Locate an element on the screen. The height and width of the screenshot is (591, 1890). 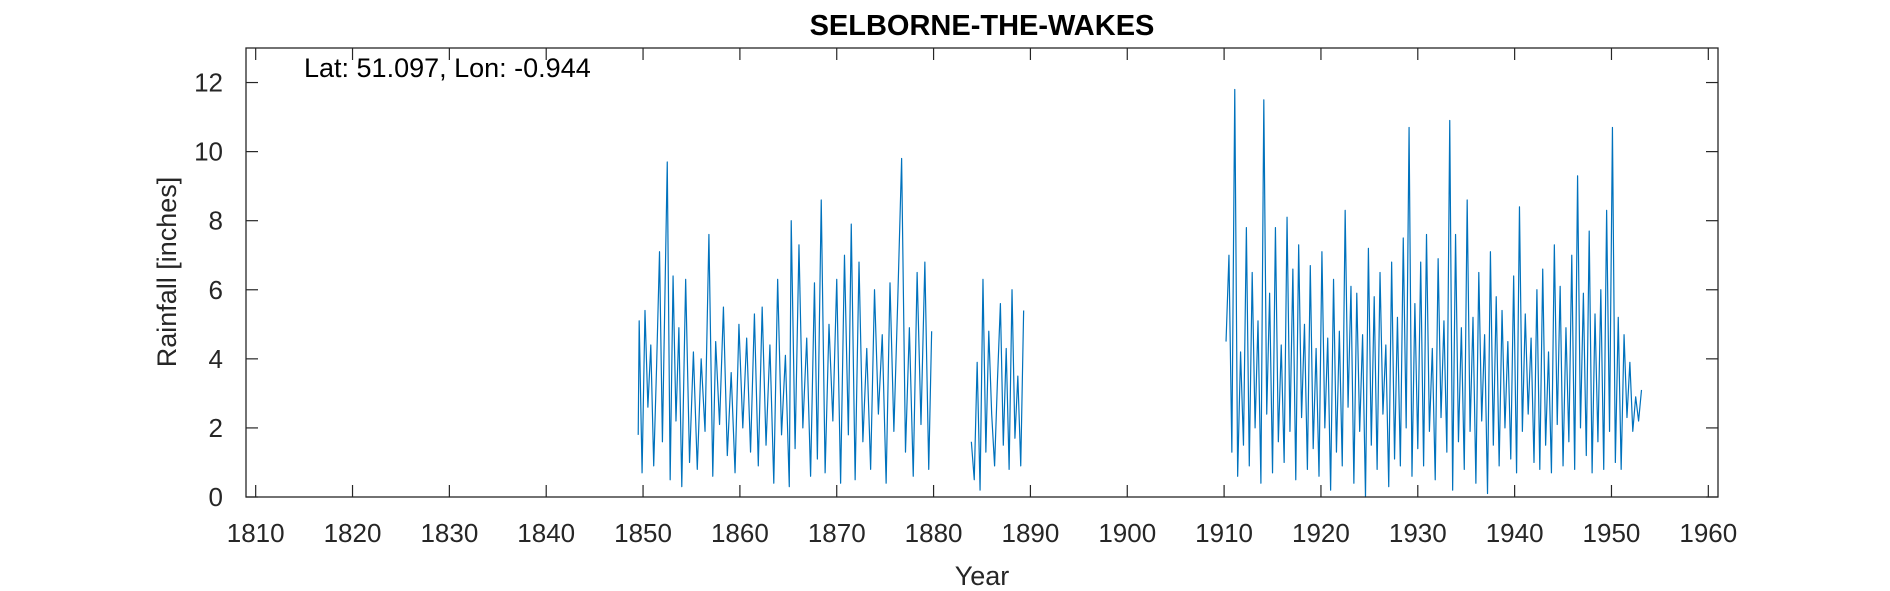
x-tick-label: 1840 is located at coordinates (546, 533).